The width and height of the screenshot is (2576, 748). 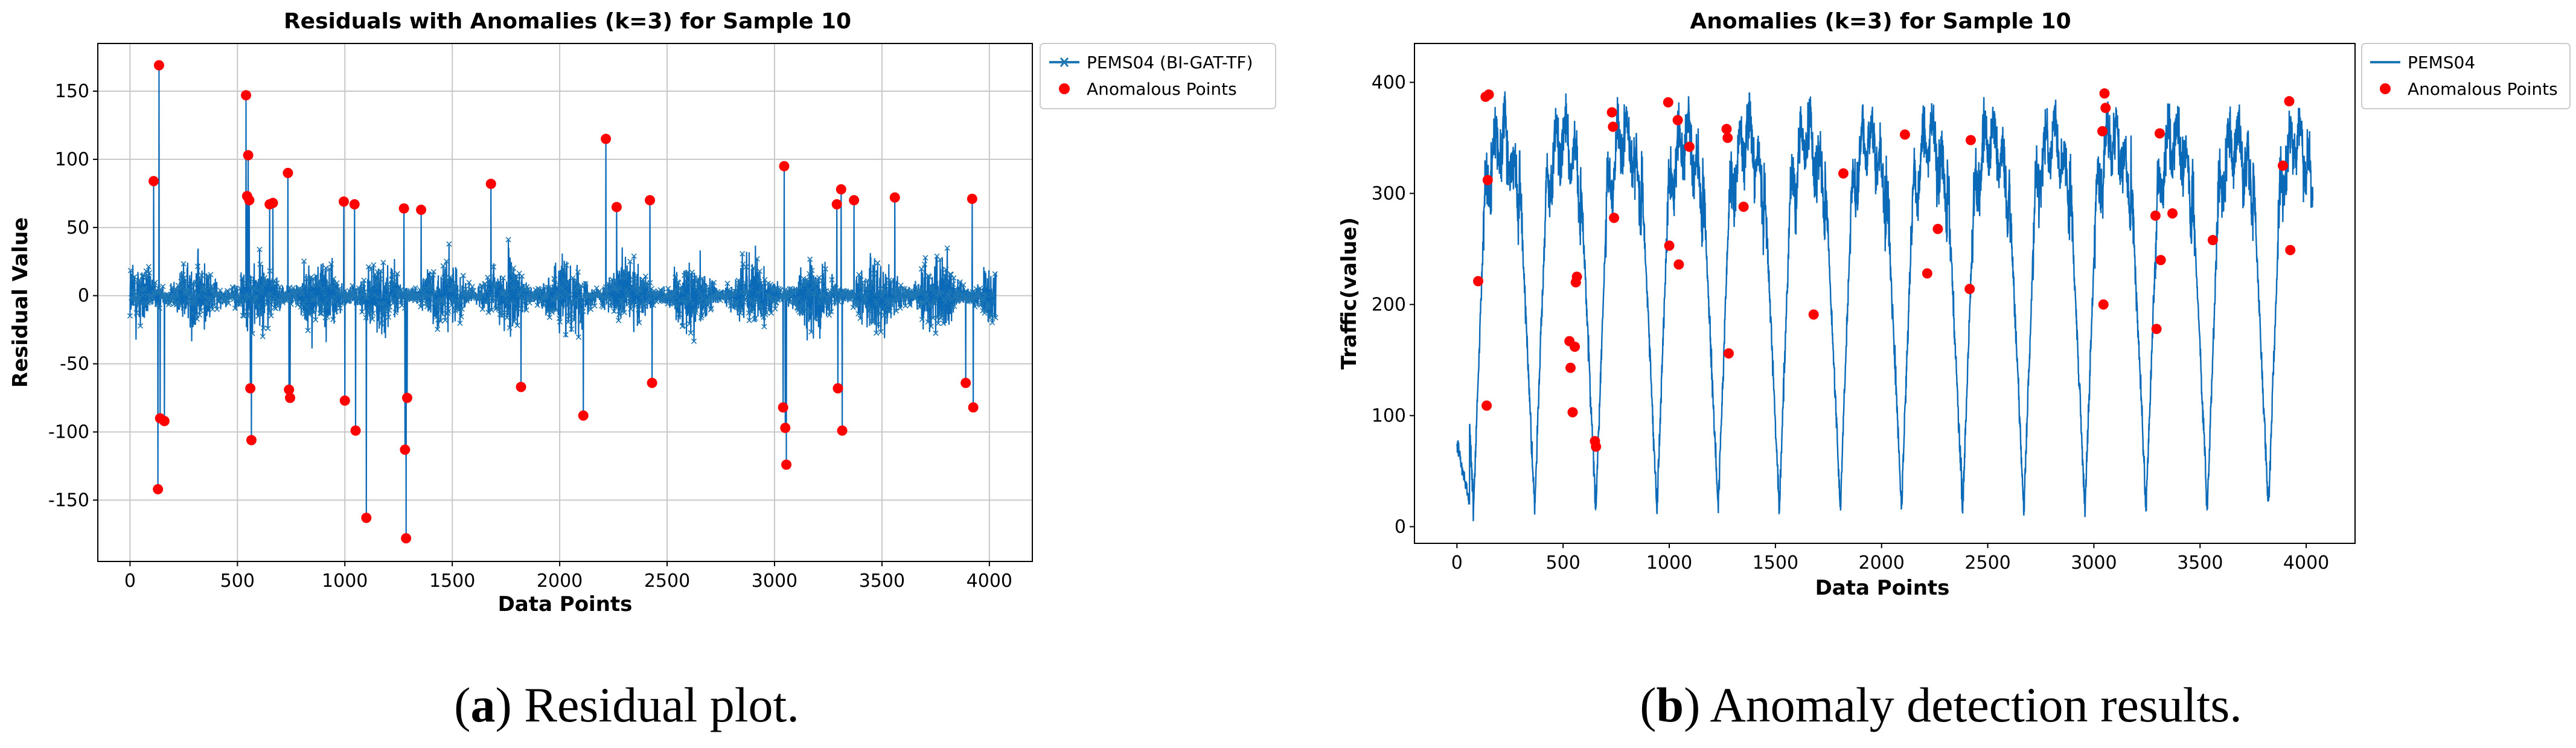 What do you see at coordinates (2306, 563) in the screenshot?
I see `traffic-x-tick-label: 4000` at bounding box center [2306, 563].